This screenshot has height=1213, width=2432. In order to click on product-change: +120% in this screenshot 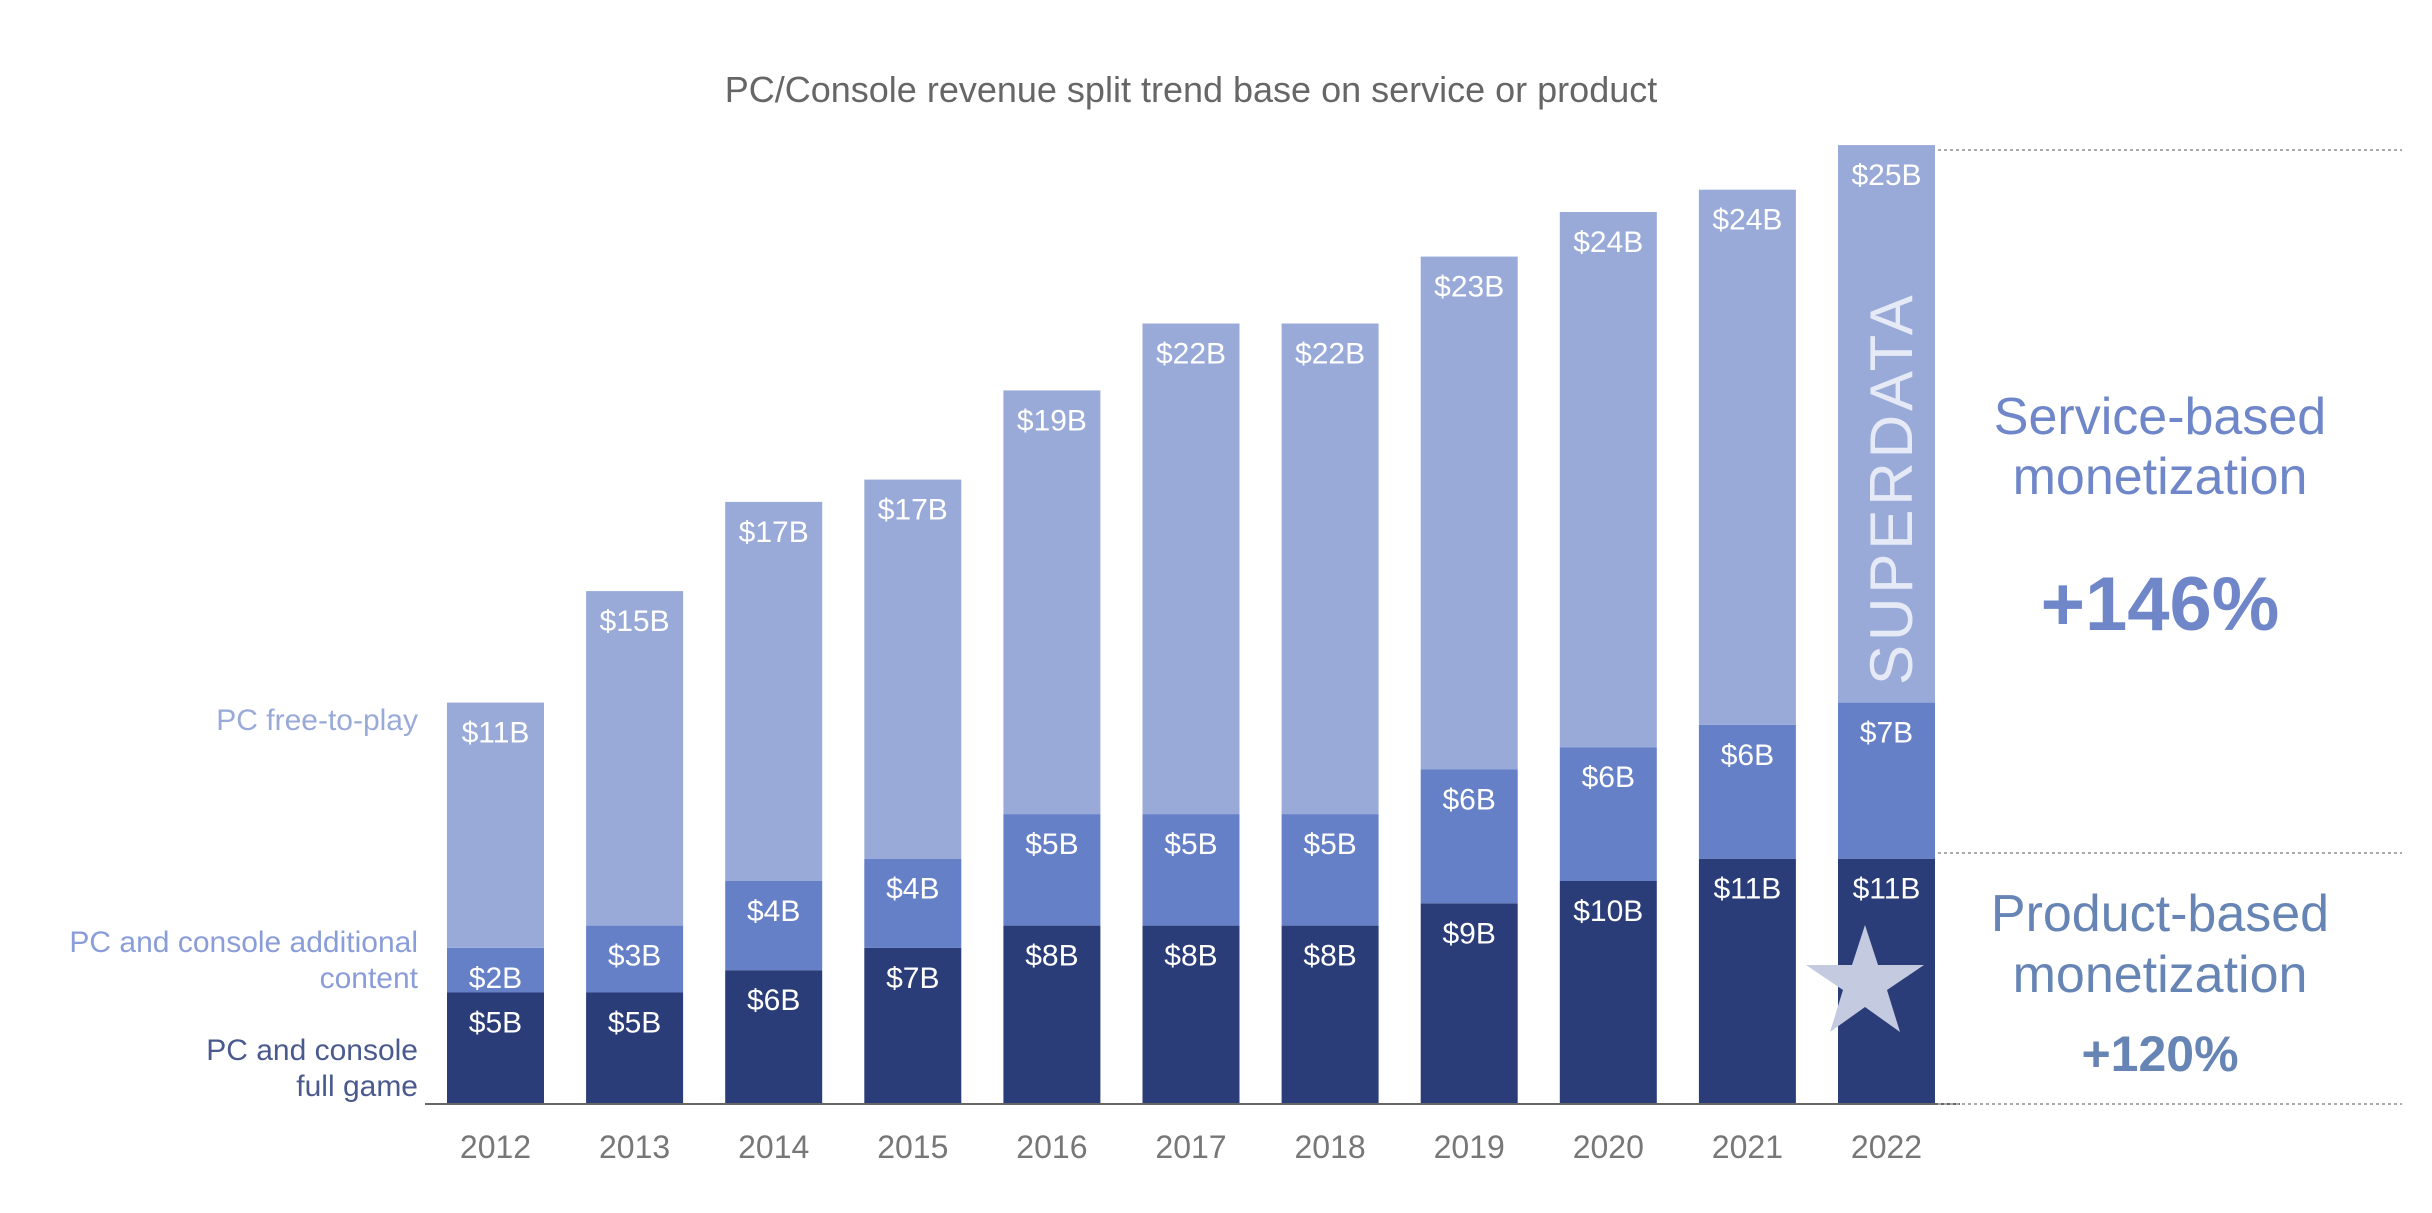, I will do `click(2159, 1054)`.